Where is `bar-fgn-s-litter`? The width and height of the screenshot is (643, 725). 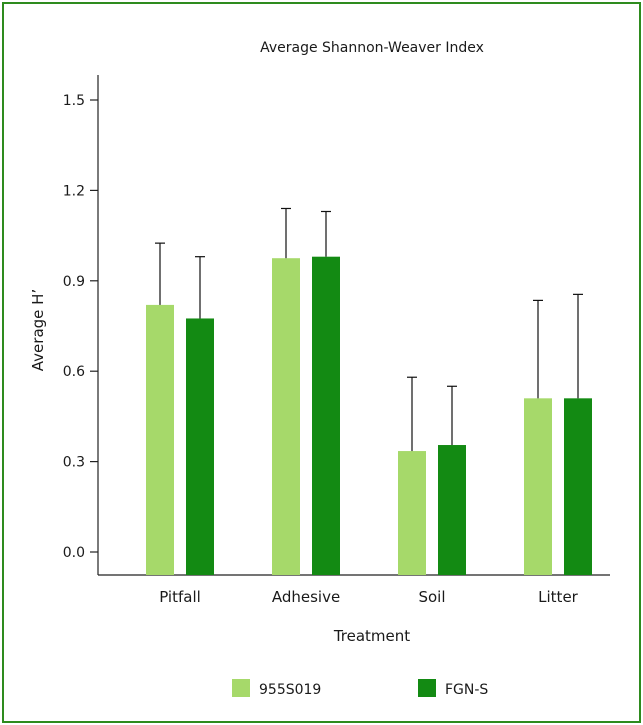 bar-fgn-s-litter is located at coordinates (578, 486).